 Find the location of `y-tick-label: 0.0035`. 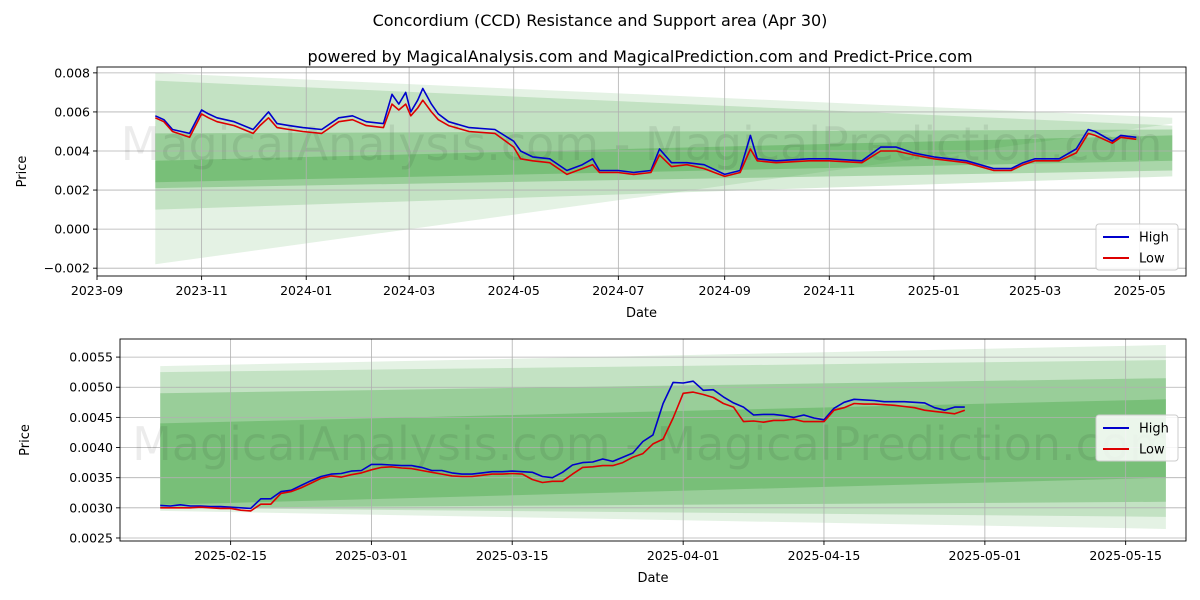

y-tick-label: 0.0035 is located at coordinates (91, 477).